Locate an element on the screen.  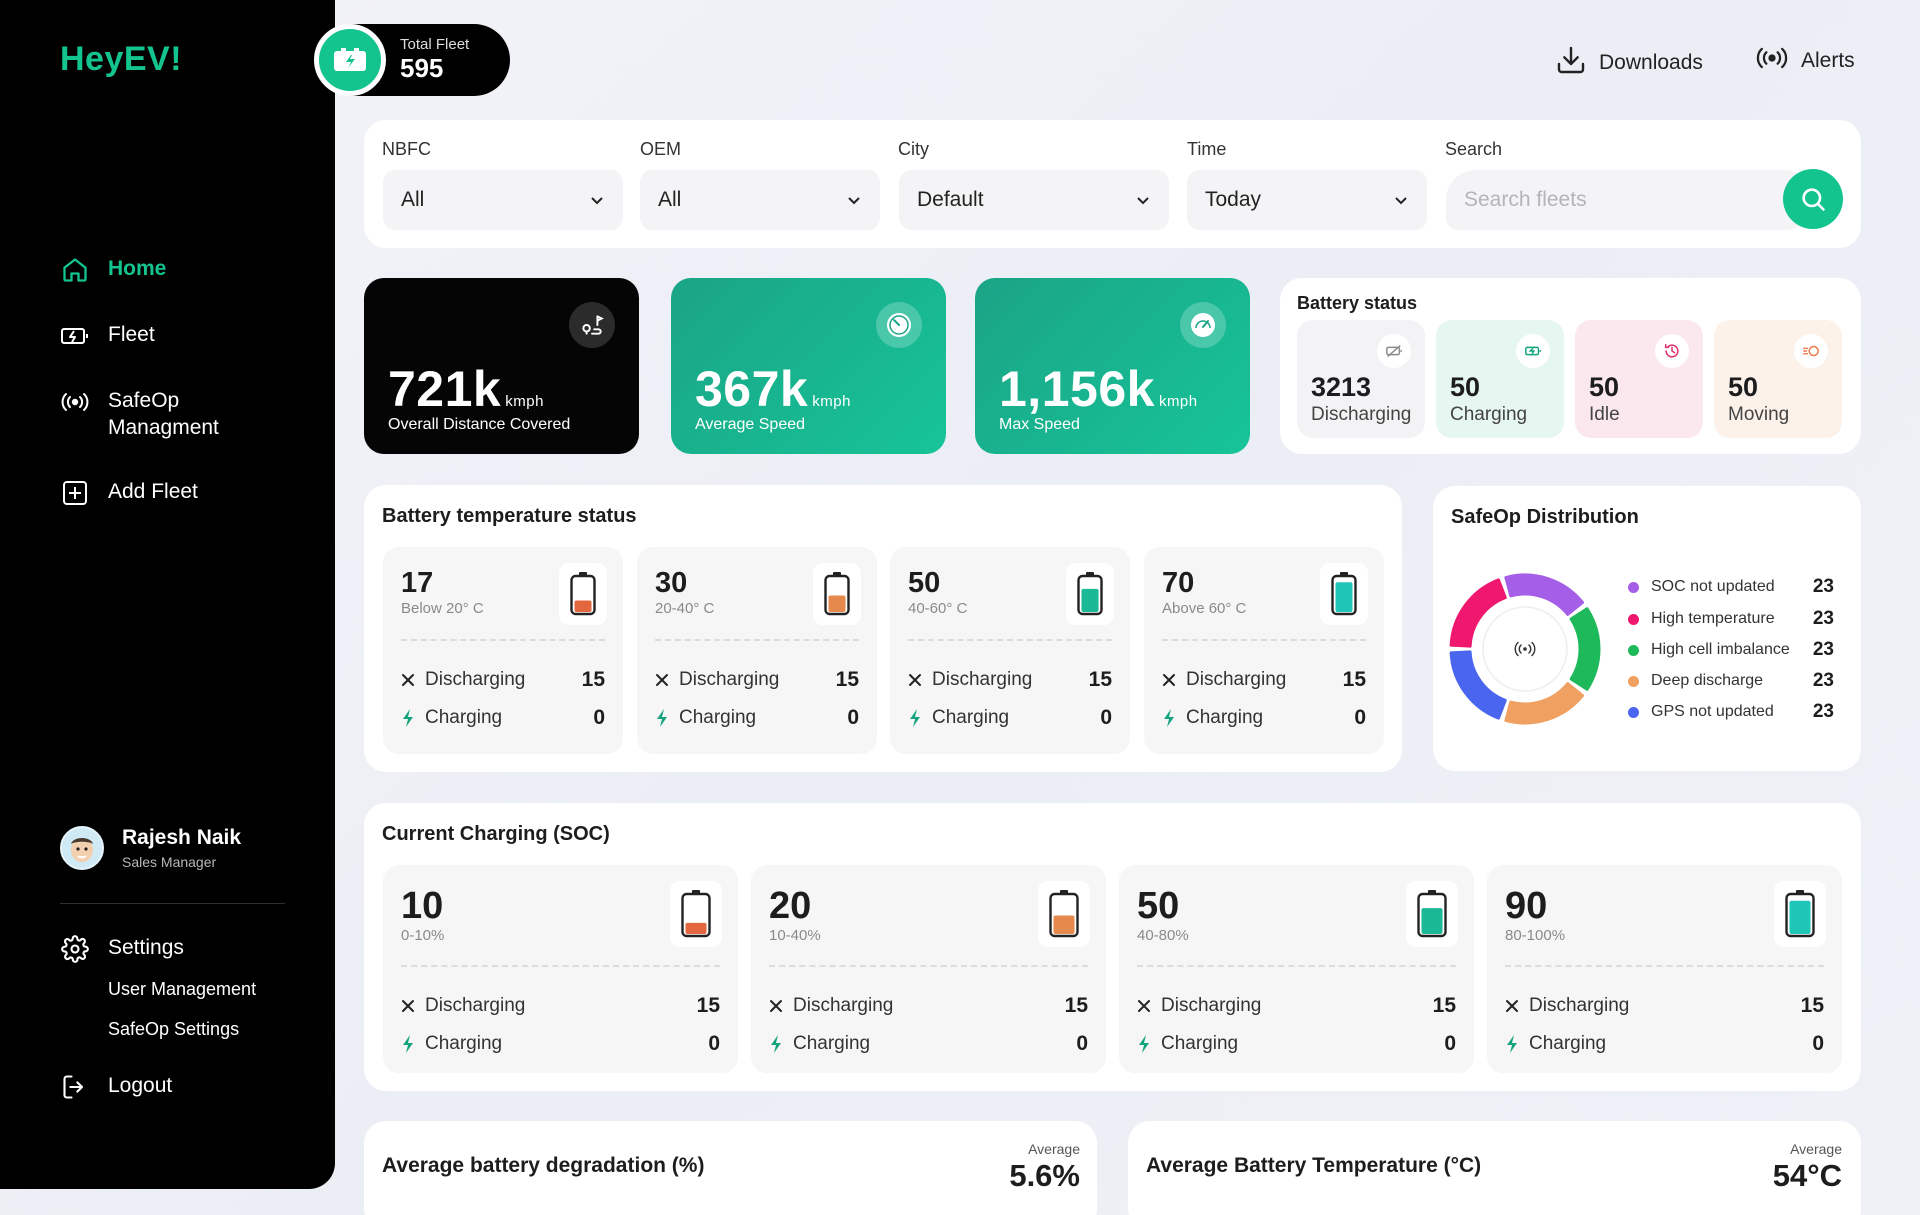
avatar is located at coordinates (82, 848).